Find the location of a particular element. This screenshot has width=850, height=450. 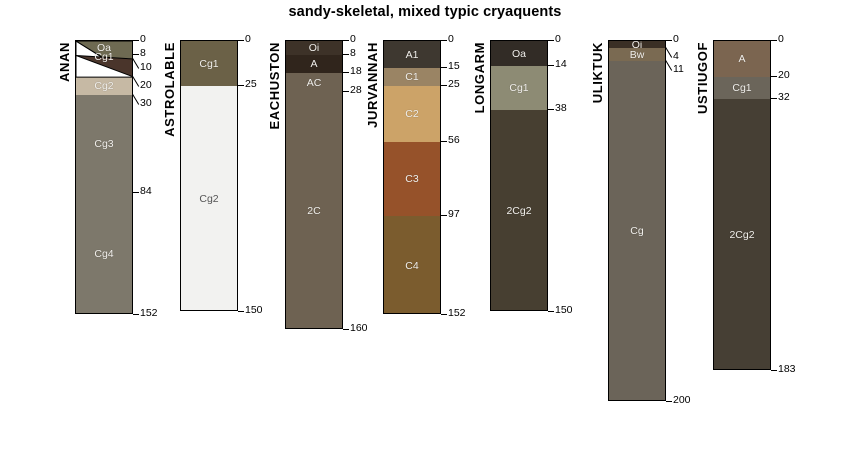

depth-tick-label: 8 is located at coordinates (143, 53).